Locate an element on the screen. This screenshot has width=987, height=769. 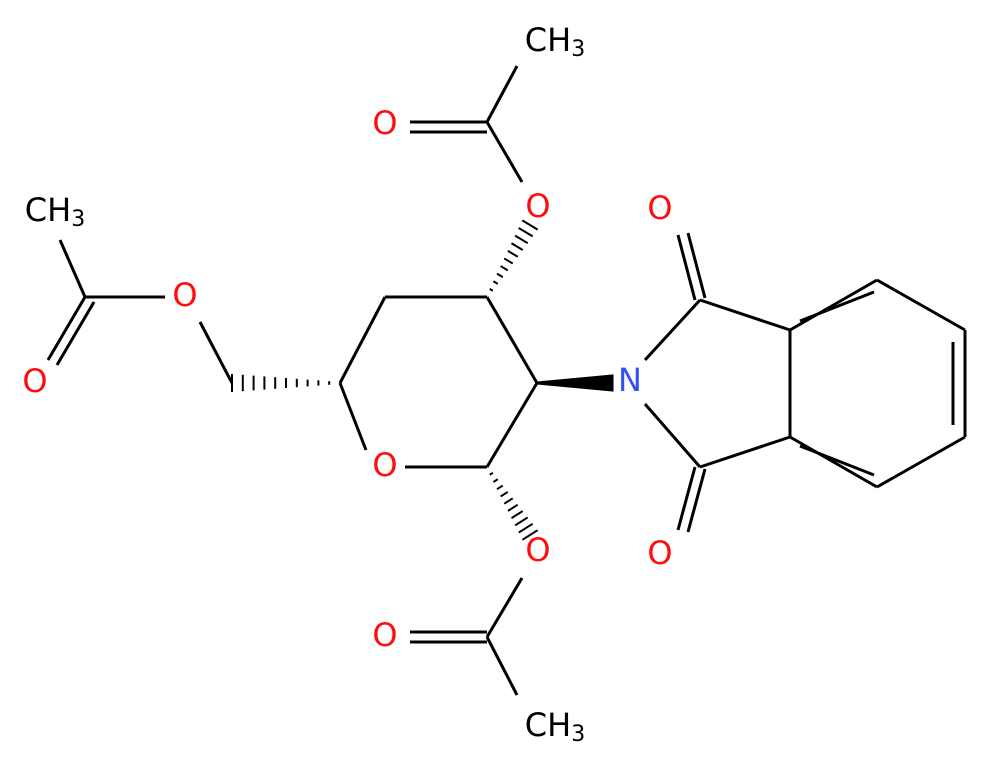
hashed-wedges is located at coordinates (385, 380).